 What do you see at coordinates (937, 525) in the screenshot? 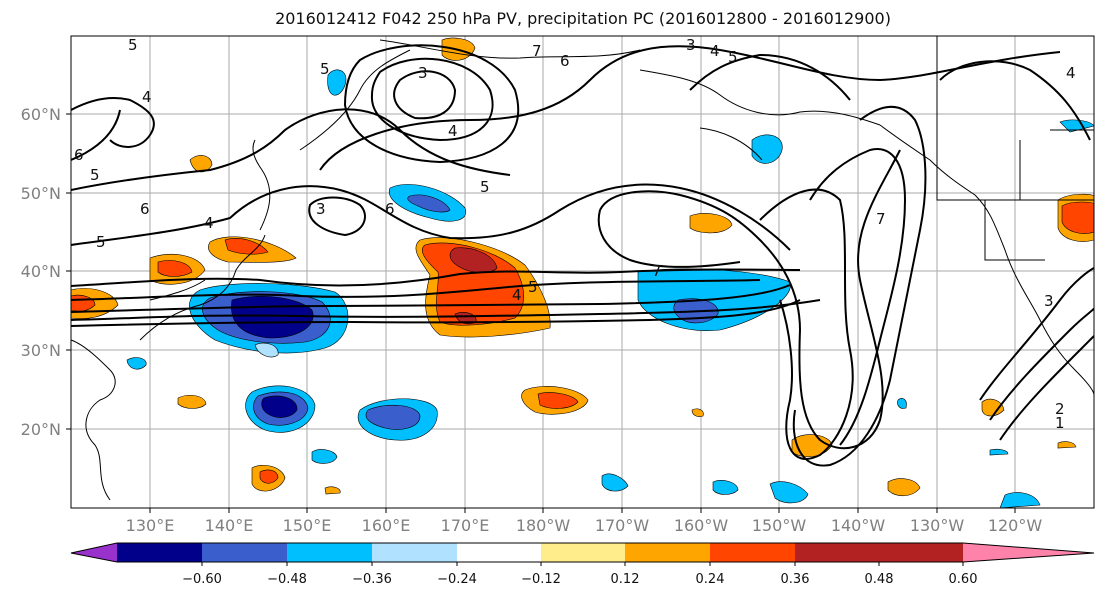
I see `lon-label: 130°W` at bounding box center [937, 525].